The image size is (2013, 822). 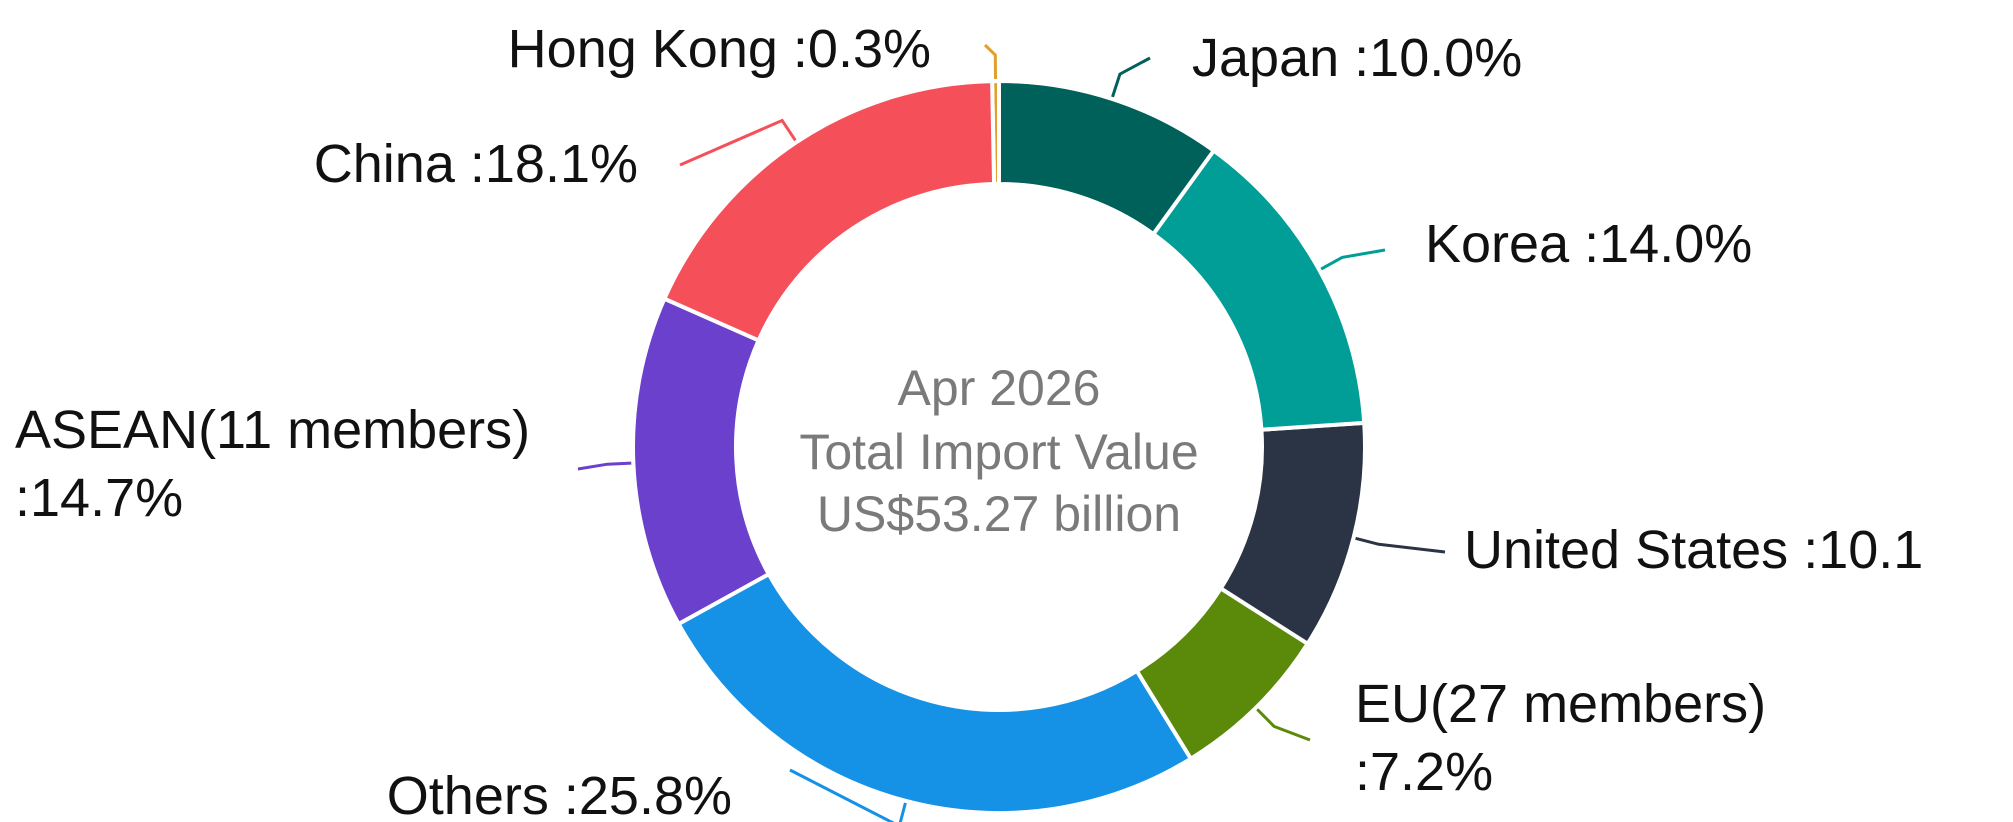 What do you see at coordinates (559, 792) in the screenshot?
I see `slice-label: Others :25.8%` at bounding box center [559, 792].